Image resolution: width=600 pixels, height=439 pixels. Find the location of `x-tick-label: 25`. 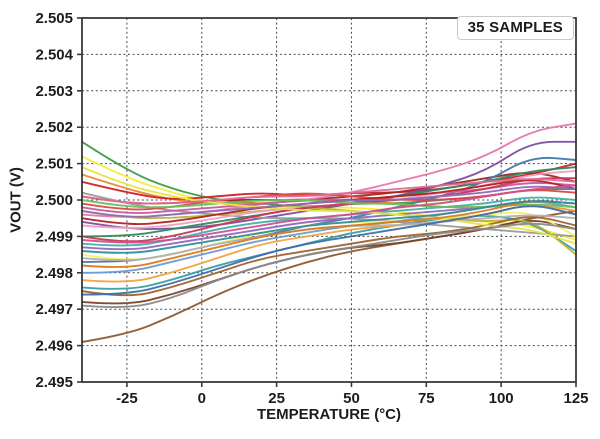

x-tick-label: 25 is located at coordinates (276, 398).